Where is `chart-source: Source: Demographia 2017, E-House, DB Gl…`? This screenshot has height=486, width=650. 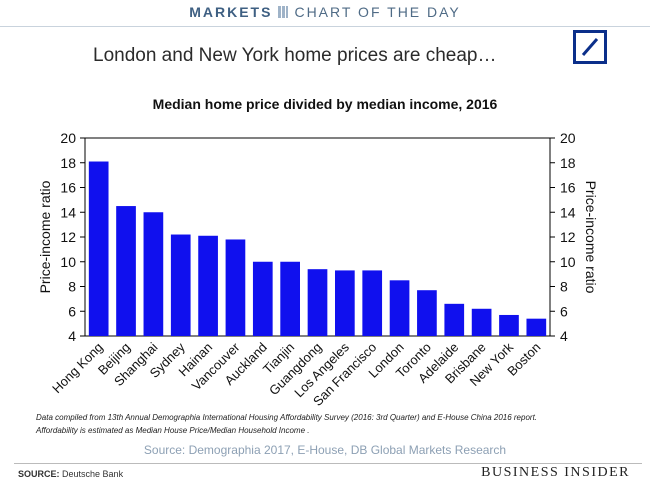 chart-source: Source: Demographia 2017, E-House, DB Gl… is located at coordinates (325, 450).